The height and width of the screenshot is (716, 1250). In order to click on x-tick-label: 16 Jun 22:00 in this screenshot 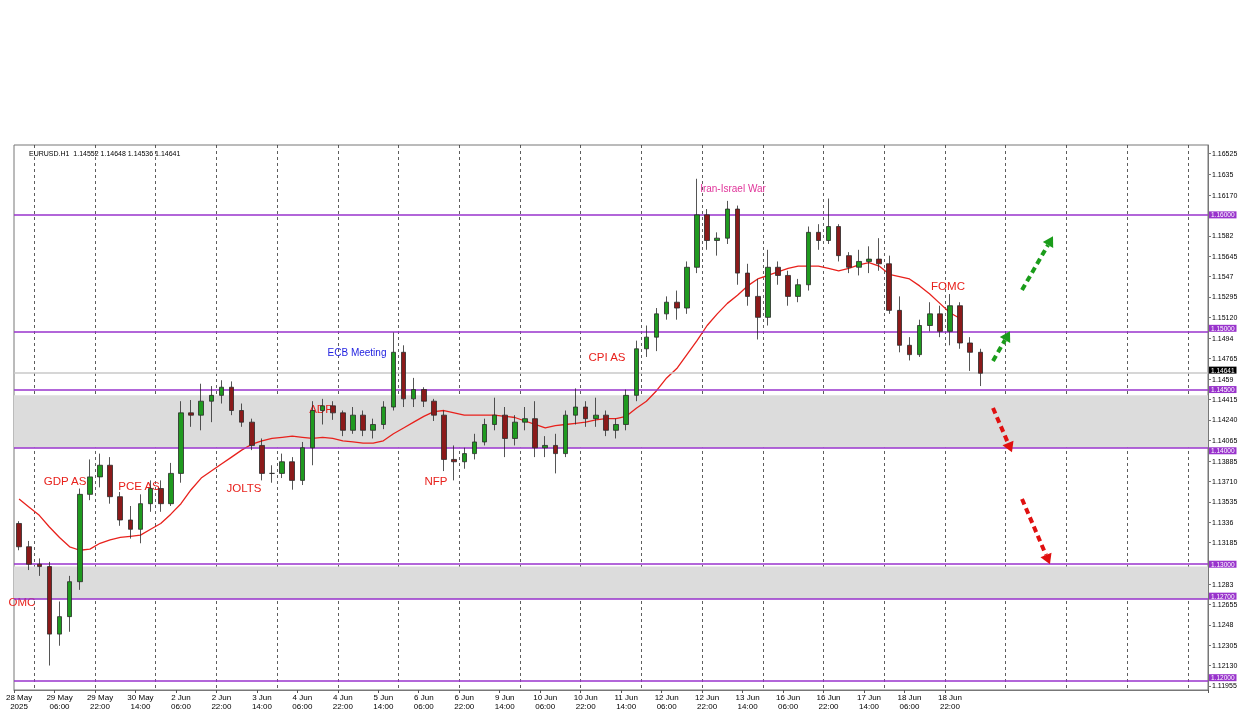, I will do `click(828, 702)`.